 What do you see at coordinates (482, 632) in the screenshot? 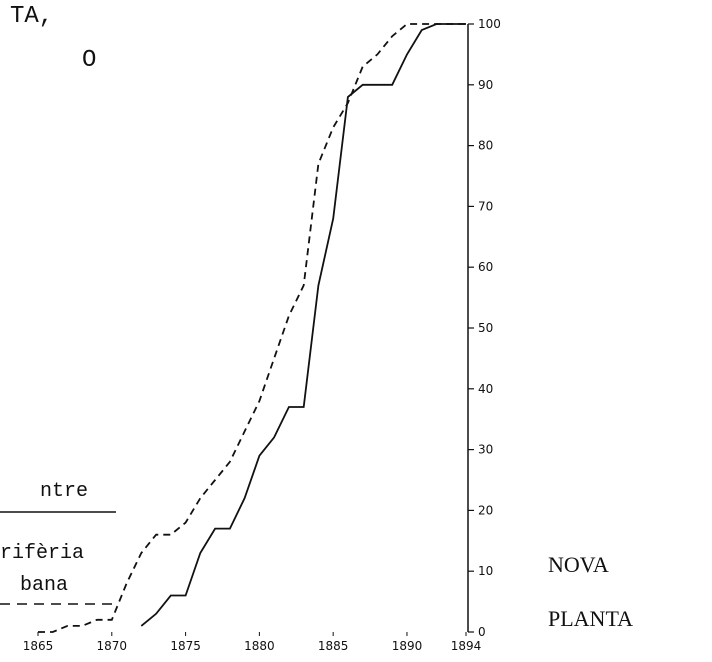
I see `y-tick-label: 0` at bounding box center [482, 632].